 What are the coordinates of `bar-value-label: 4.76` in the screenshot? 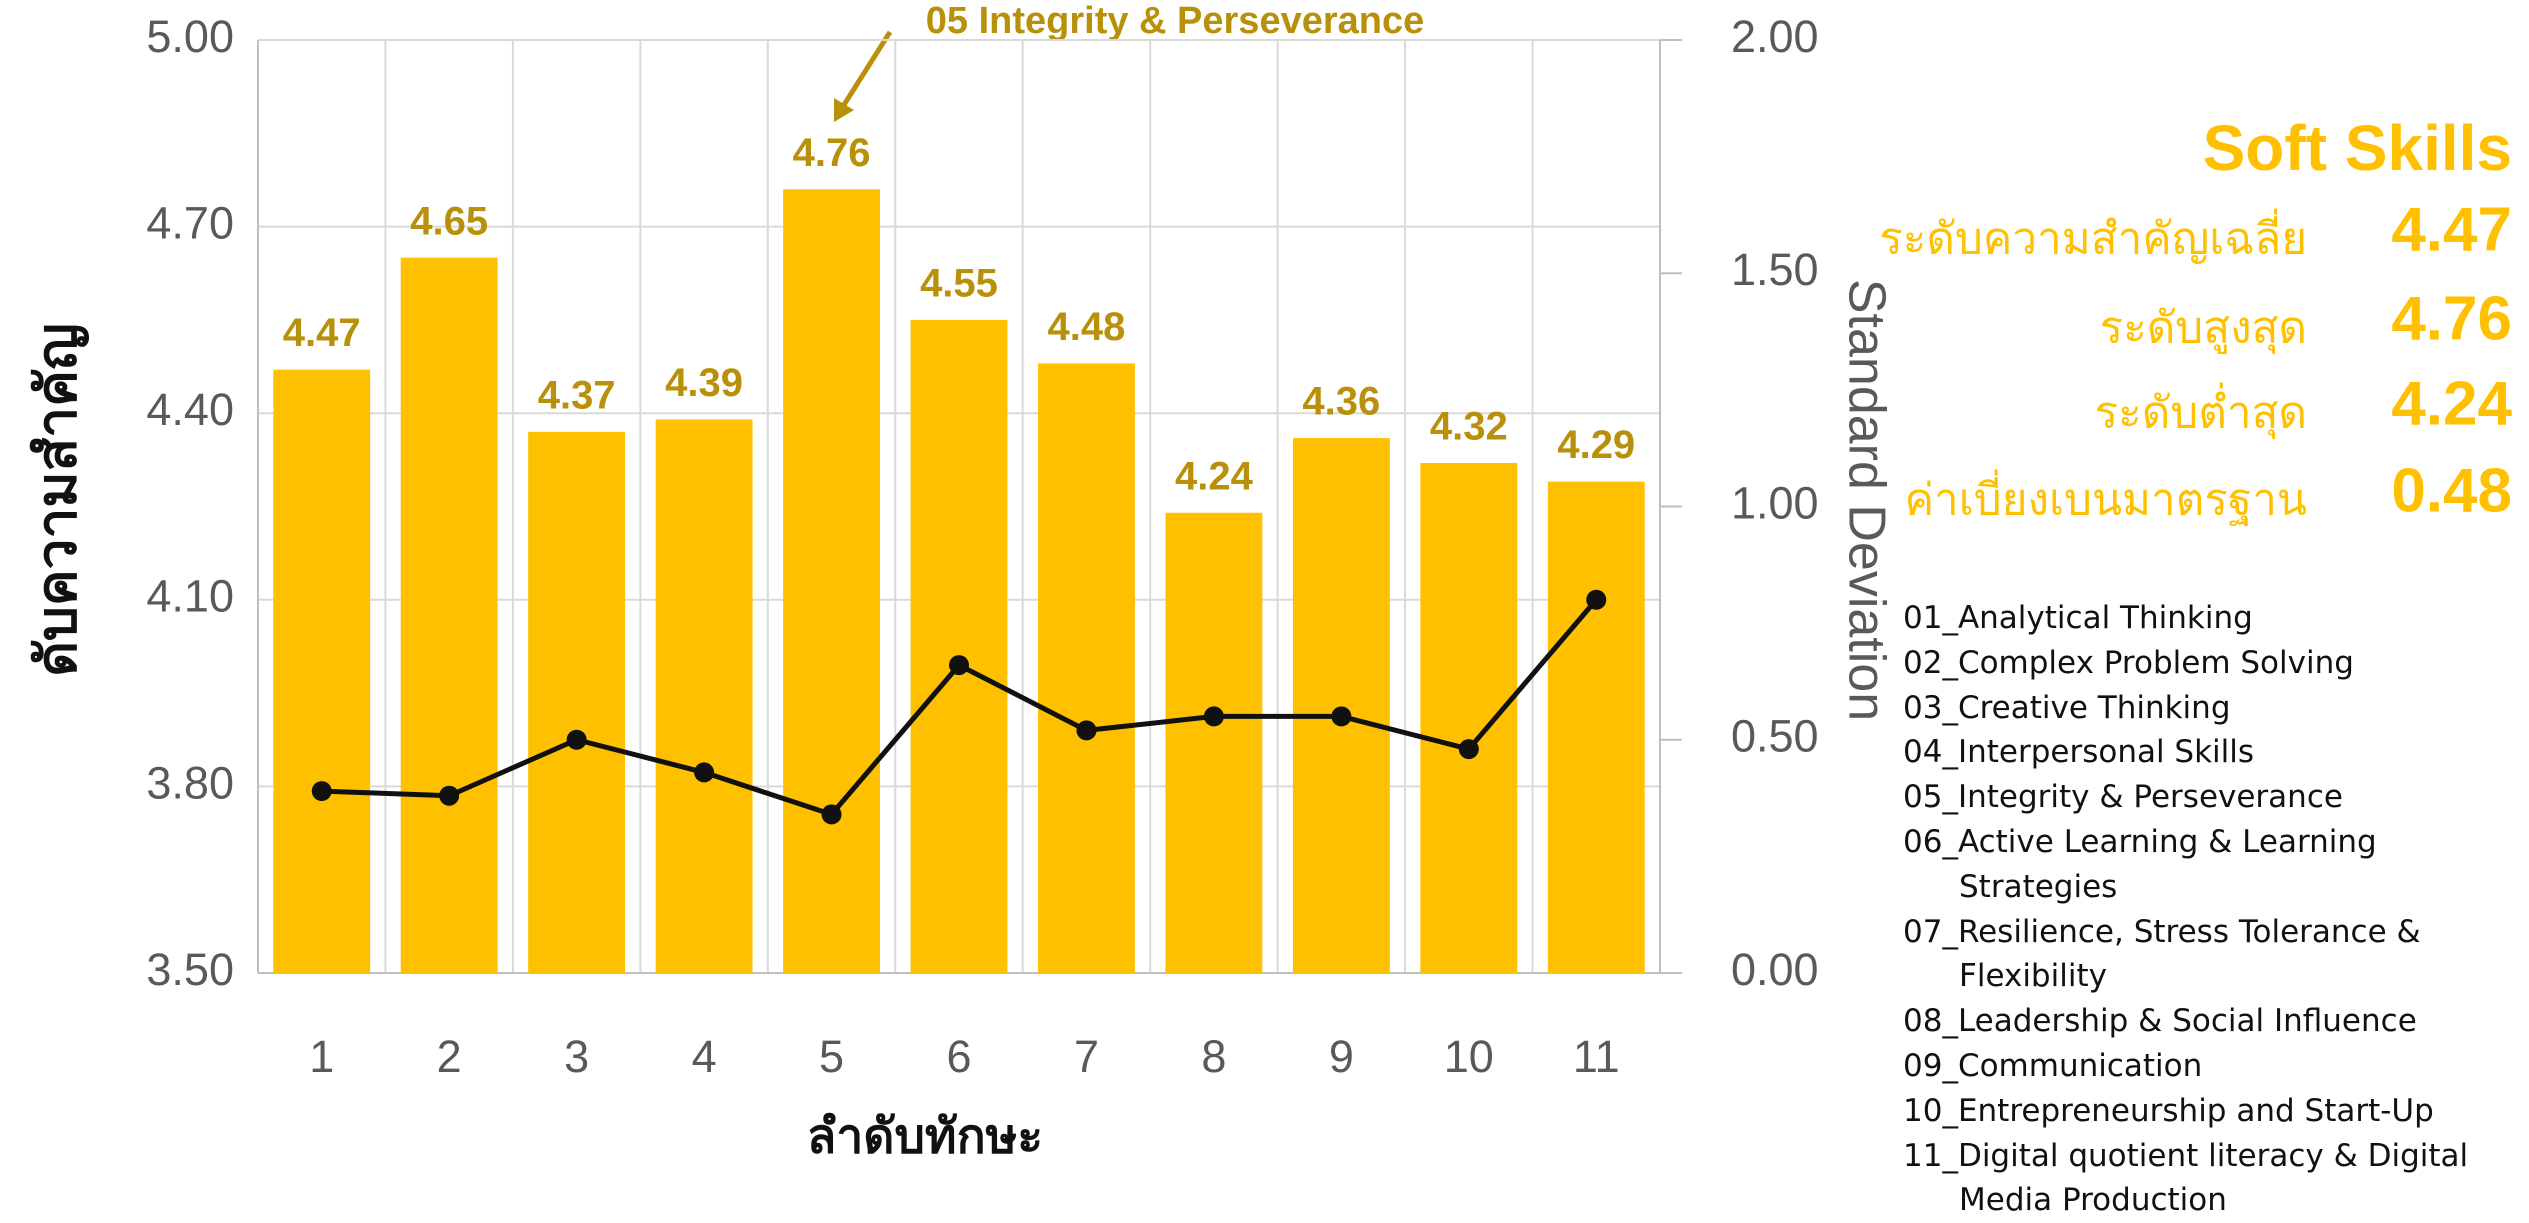 It's located at (832, 153).